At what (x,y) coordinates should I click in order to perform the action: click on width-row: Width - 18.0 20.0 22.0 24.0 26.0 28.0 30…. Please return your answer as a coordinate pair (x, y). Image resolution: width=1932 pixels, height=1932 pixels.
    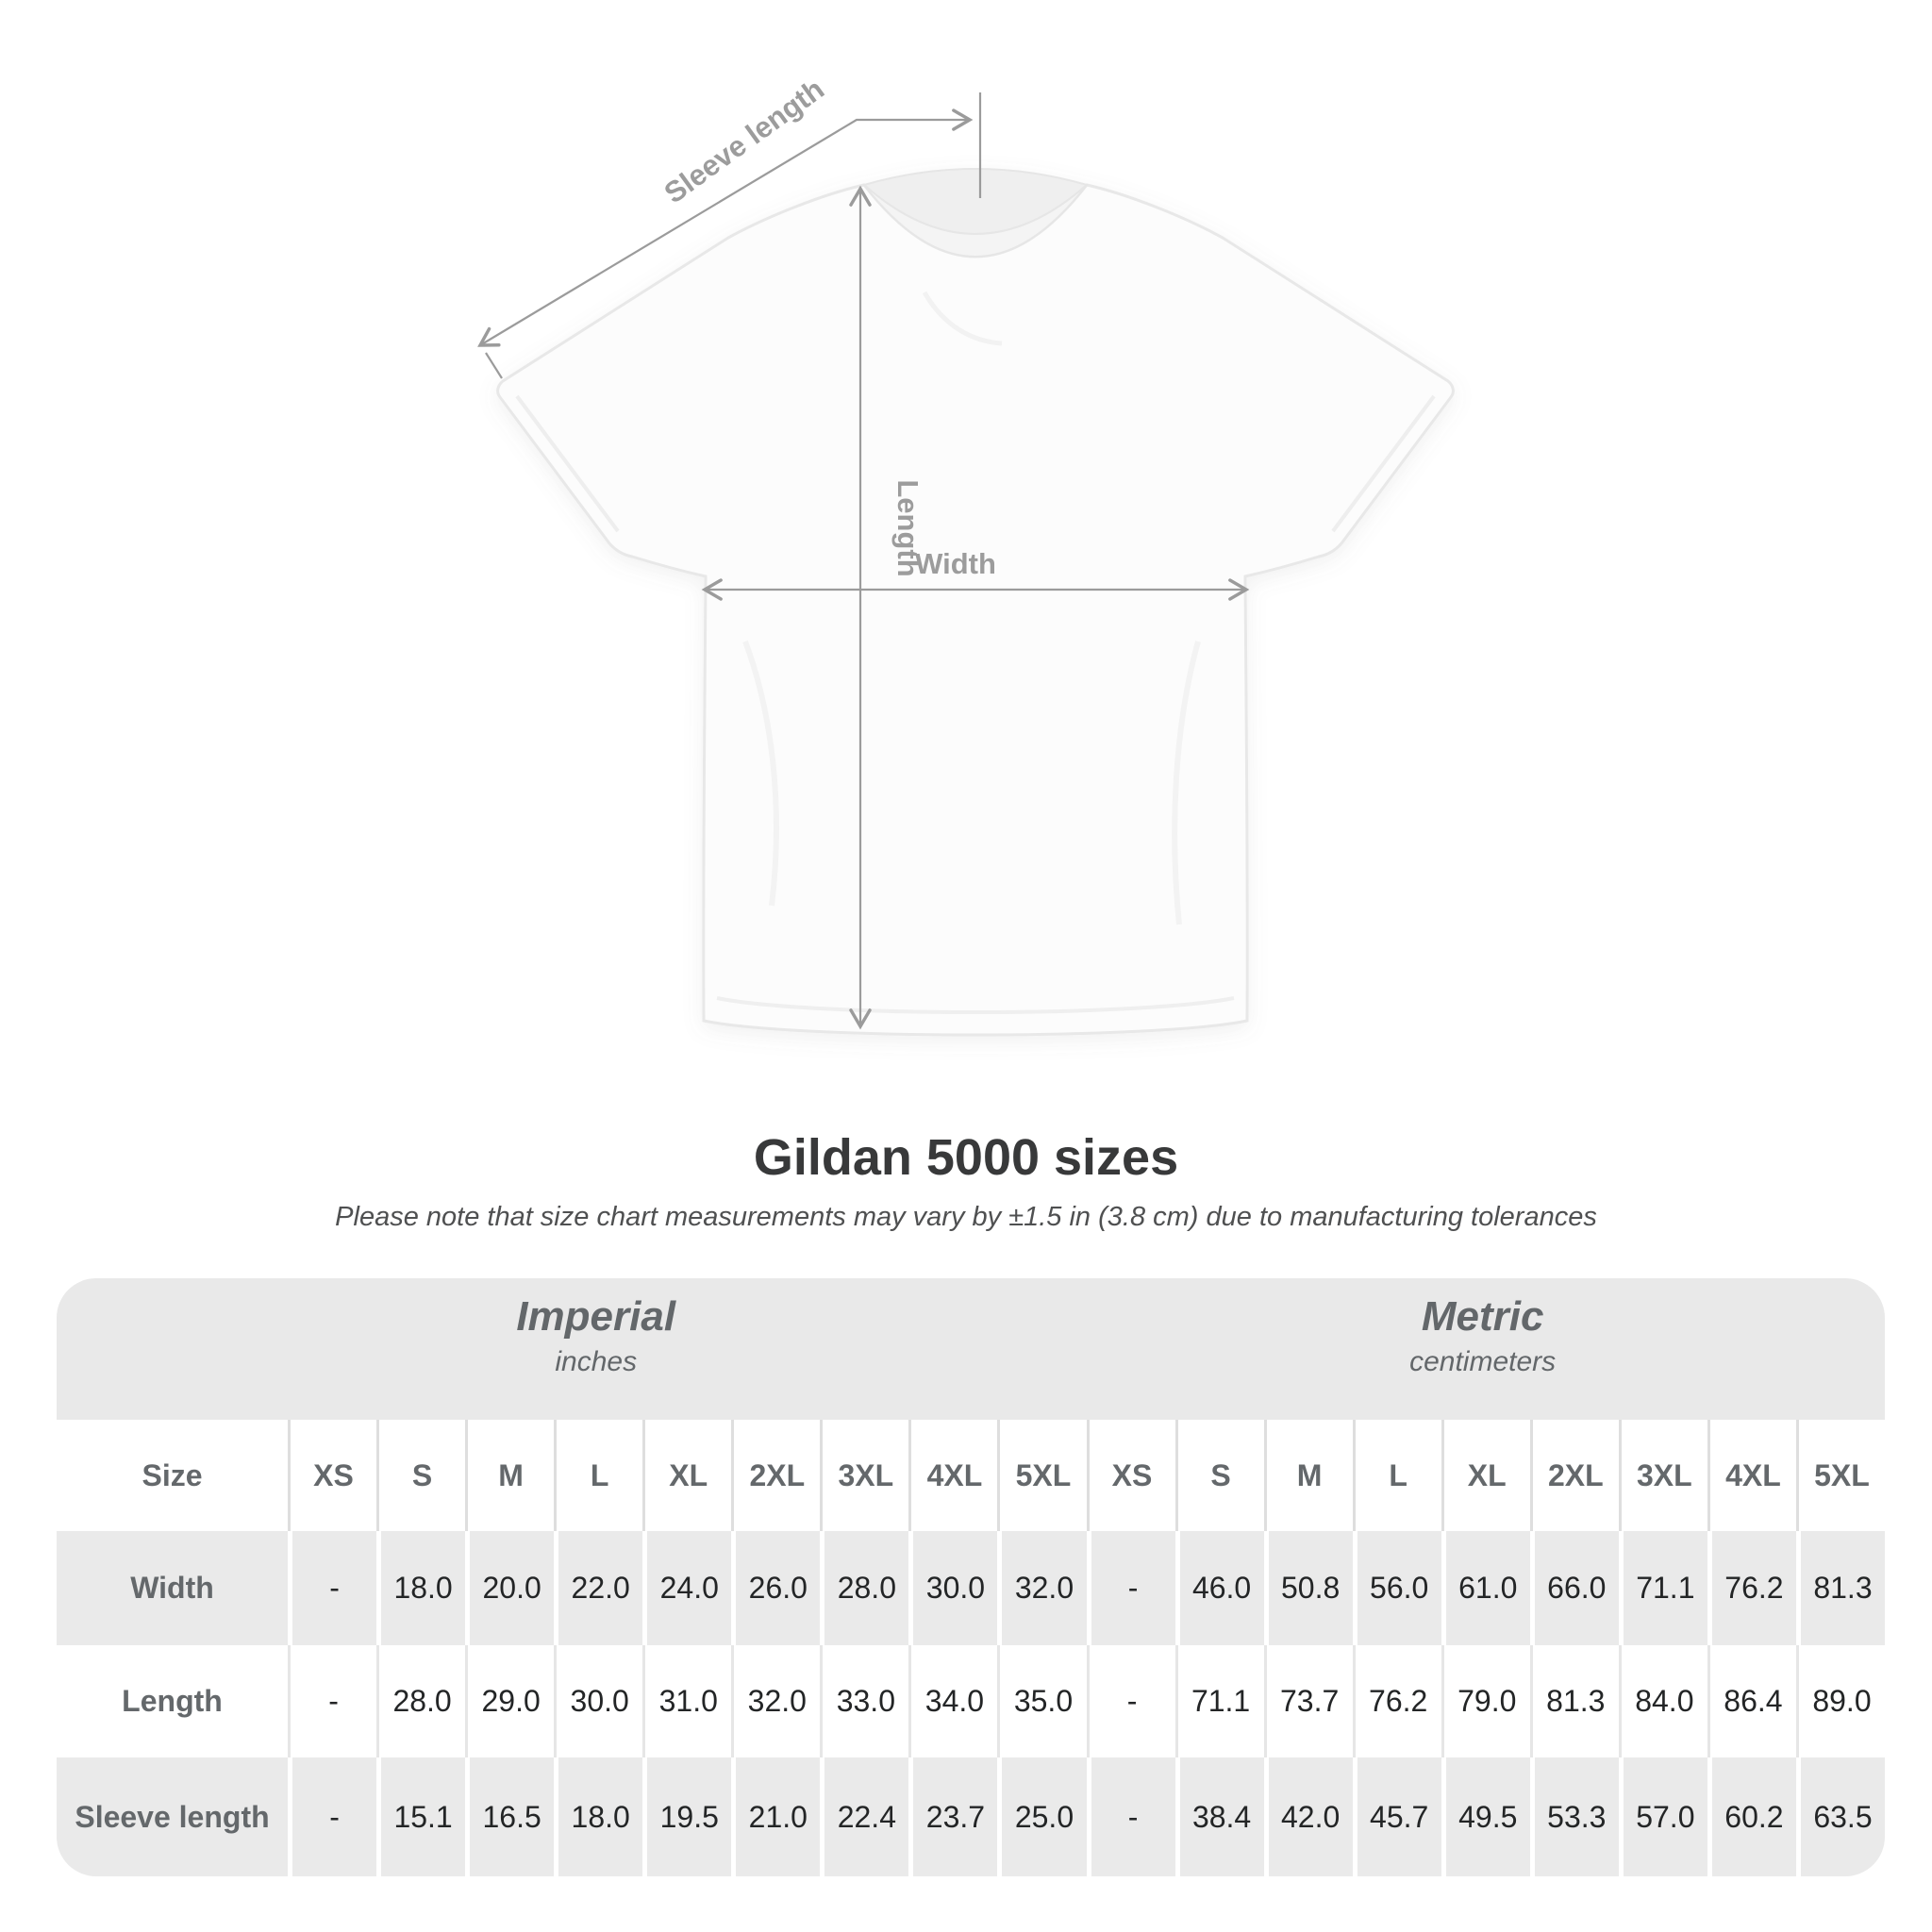
    Looking at the image, I should click on (971, 1588).